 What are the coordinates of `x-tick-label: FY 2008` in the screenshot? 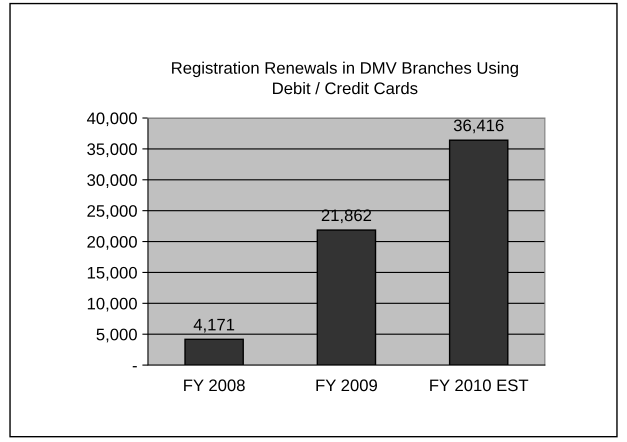 It's located at (214, 385).